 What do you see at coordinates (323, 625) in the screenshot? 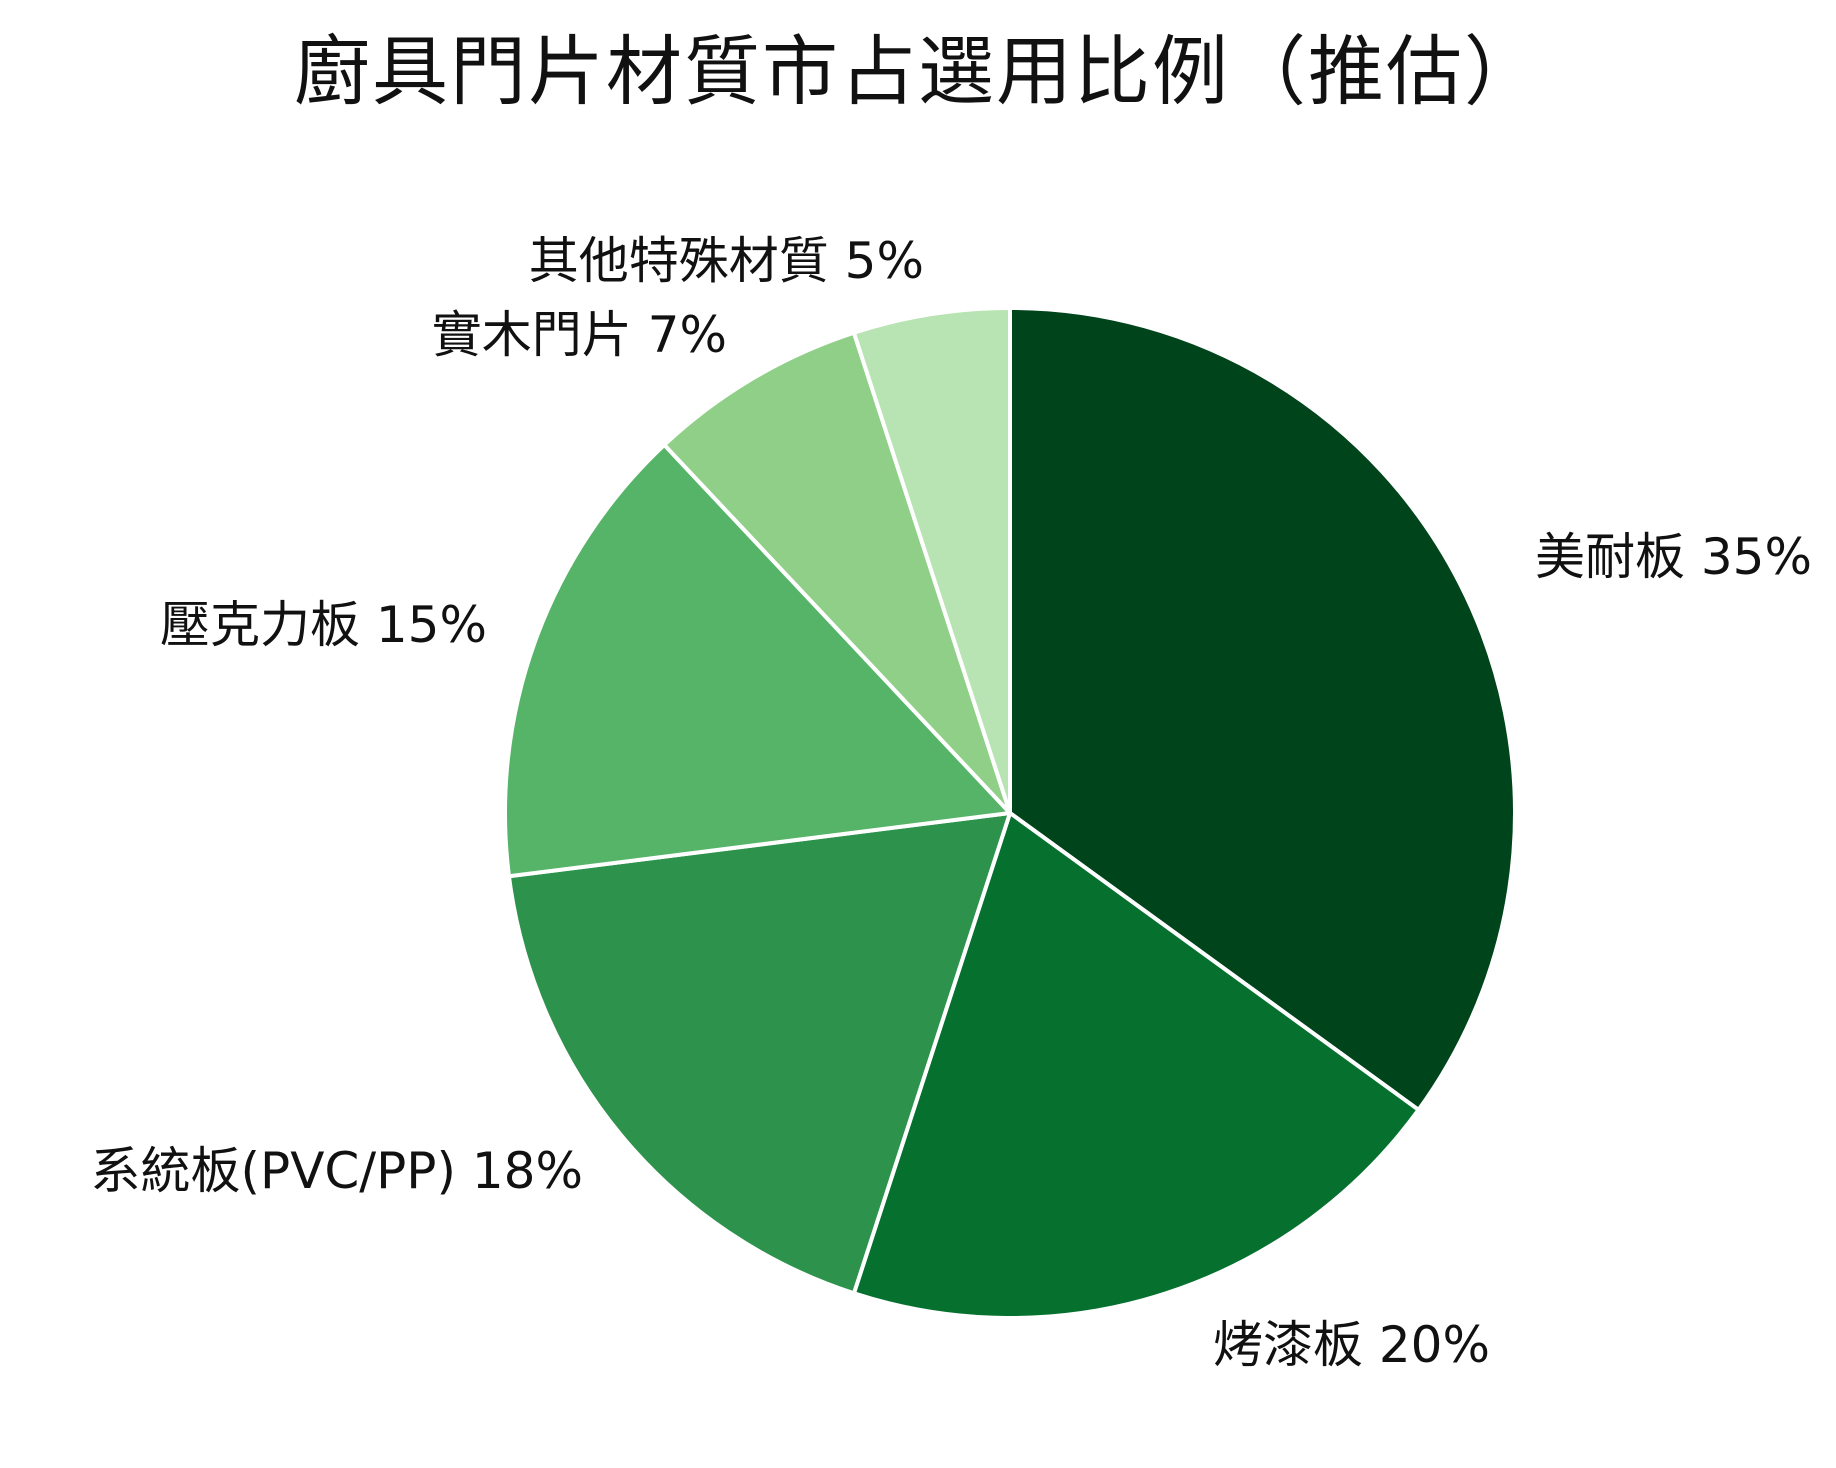
I see `slice-label-4: 壓克力板 15%` at bounding box center [323, 625].